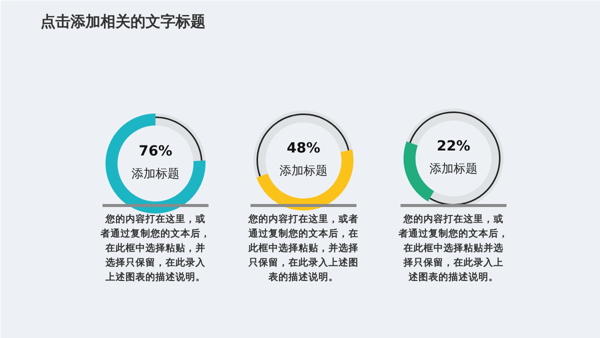 Image resolution: width=600 pixels, height=338 pixels. I want to click on text: 48%, so click(303, 148).